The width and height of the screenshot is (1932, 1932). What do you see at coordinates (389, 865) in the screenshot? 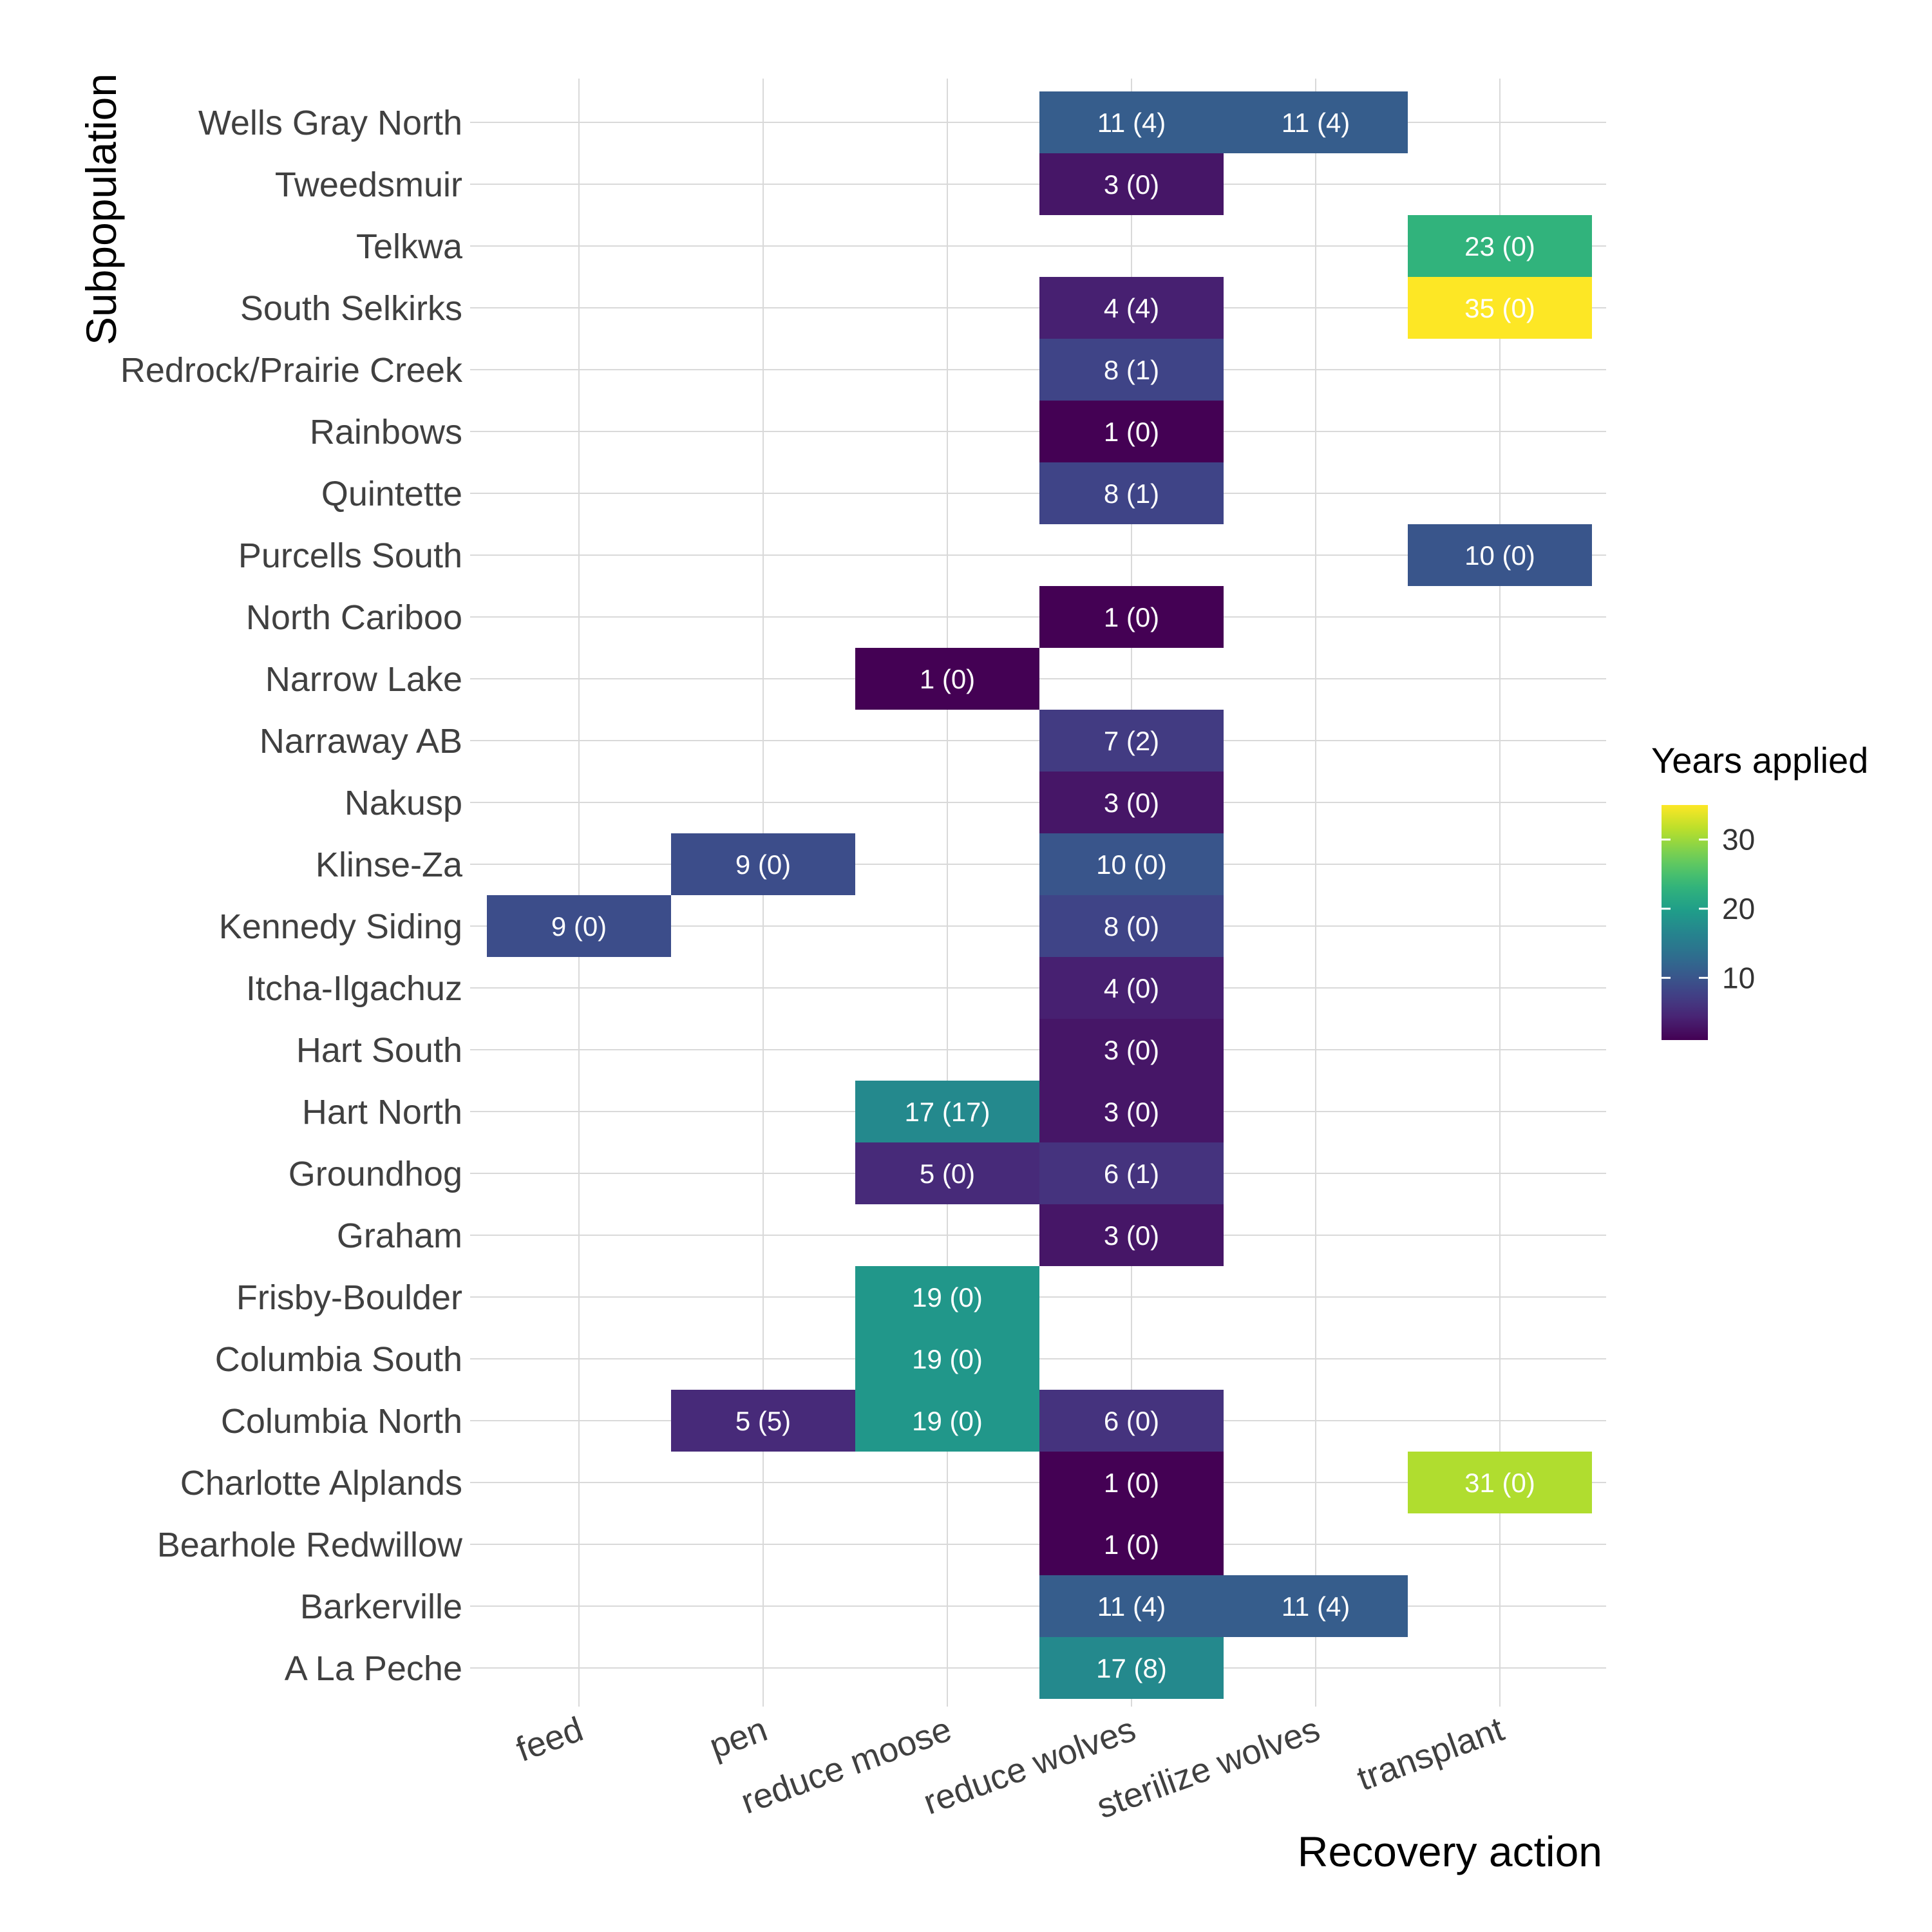
I see `y-tick-label: Klinse-Za` at bounding box center [389, 865].